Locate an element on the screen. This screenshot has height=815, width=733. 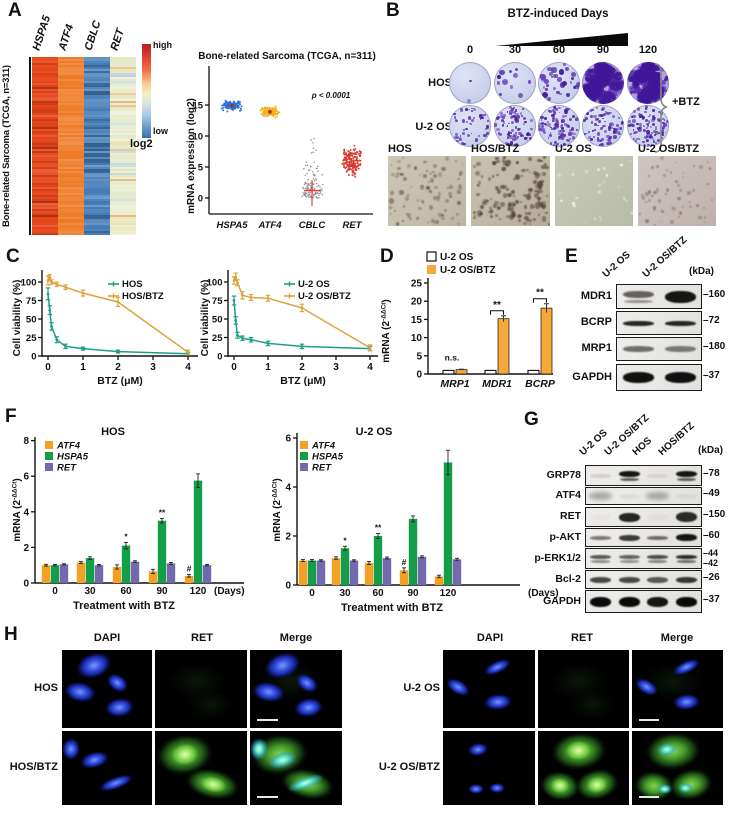
panel-b-label: B is located at coordinates (393, 10).